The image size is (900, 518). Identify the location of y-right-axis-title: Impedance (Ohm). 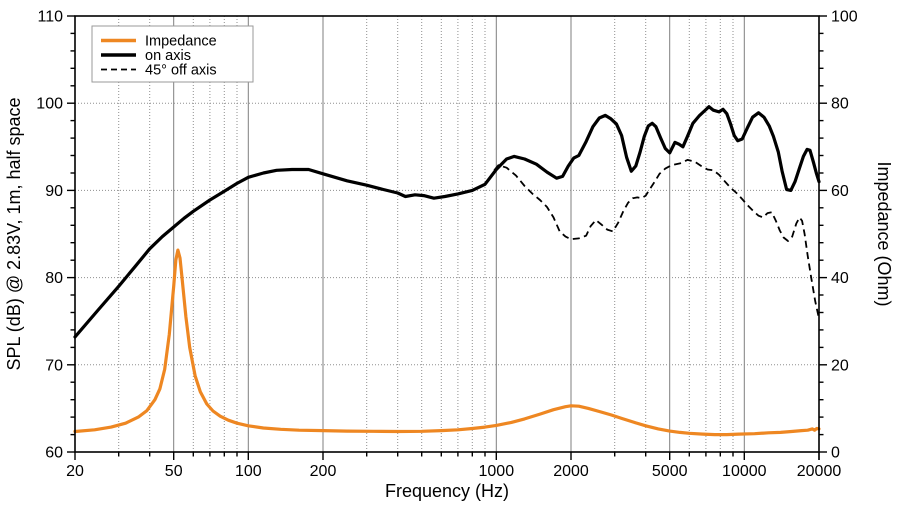
(884, 233).